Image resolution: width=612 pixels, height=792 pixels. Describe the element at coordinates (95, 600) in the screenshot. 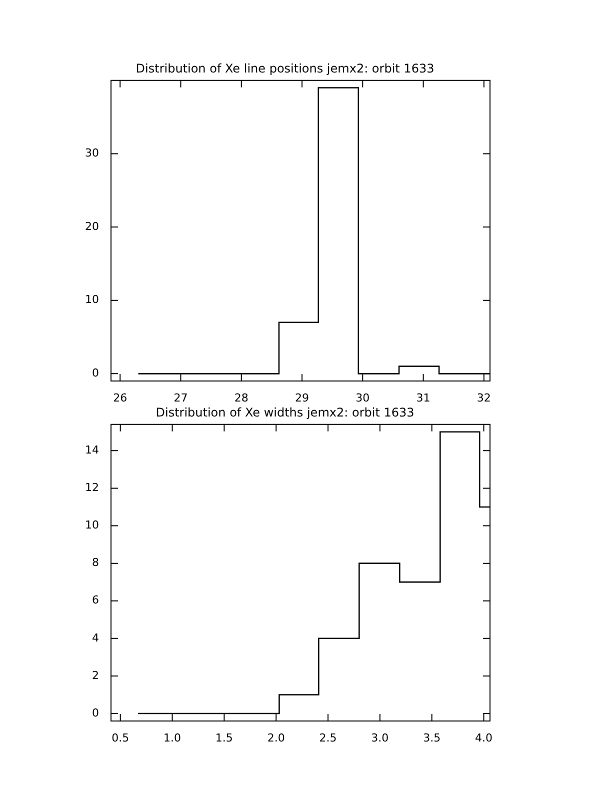

I see `y-tick-label: 6` at that location.